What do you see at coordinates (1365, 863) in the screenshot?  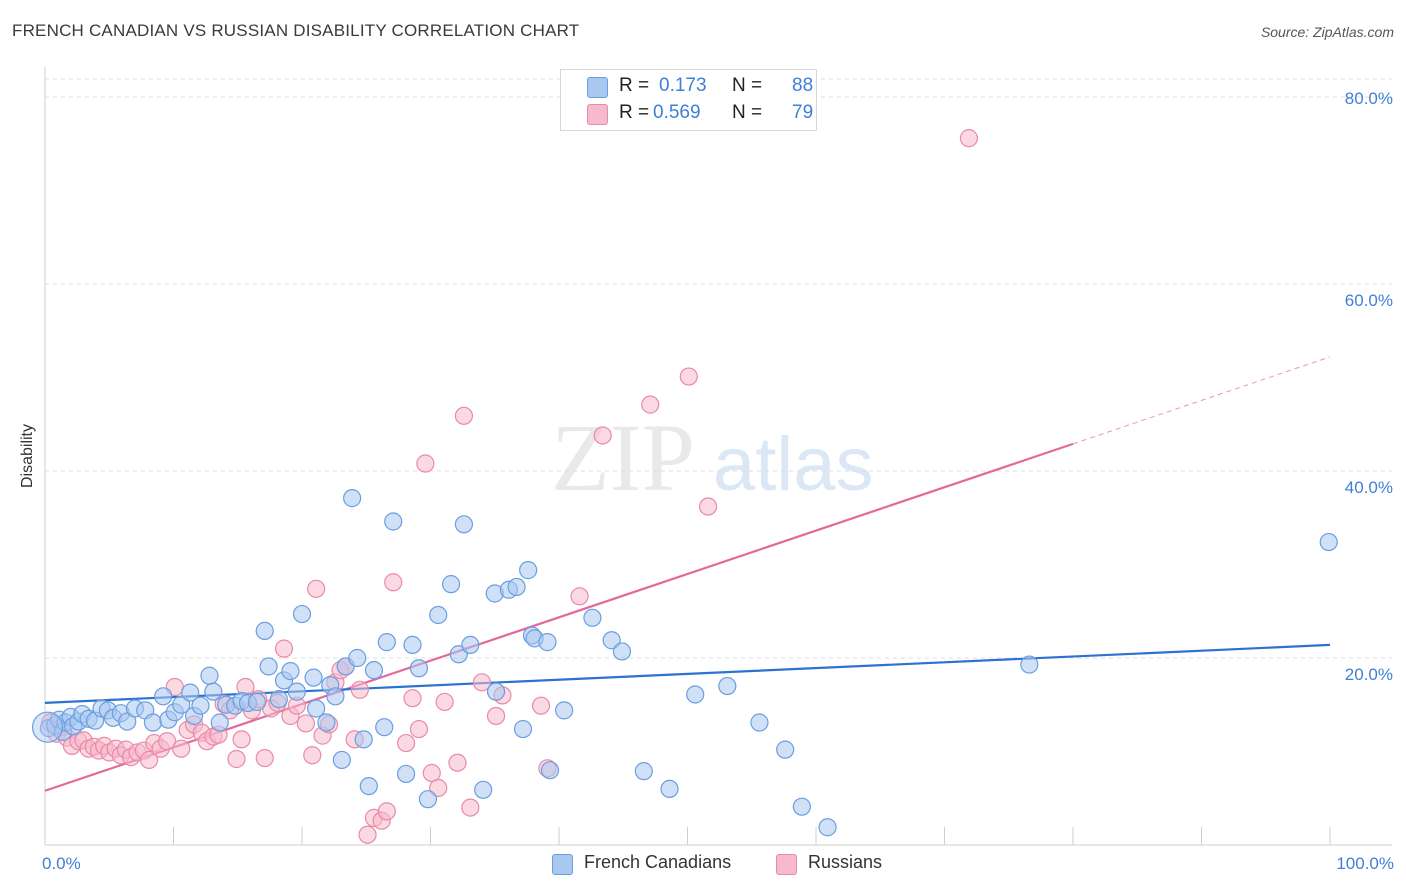 I see `x-tick-label-max: 100.0%` at bounding box center [1365, 863].